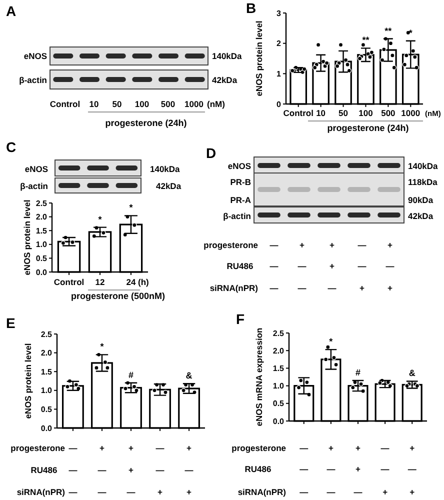 The height and width of the screenshot is (500, 444). I want to click on category-label: 100, so click(142, 104).